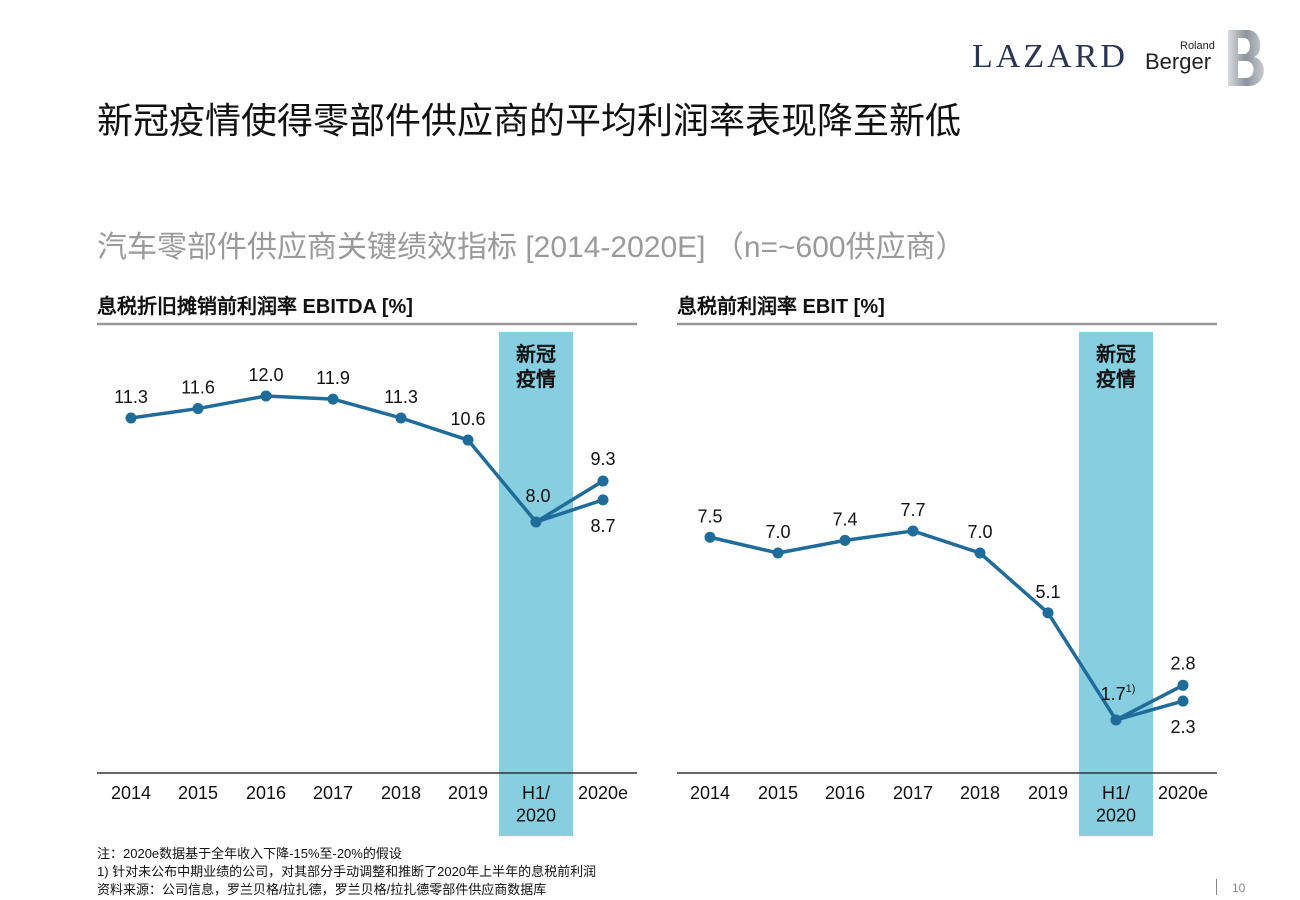  Describe the element at coordinates (198, 793) in the screenshot. I see `ebitda-tick-label: 2015` at that location.